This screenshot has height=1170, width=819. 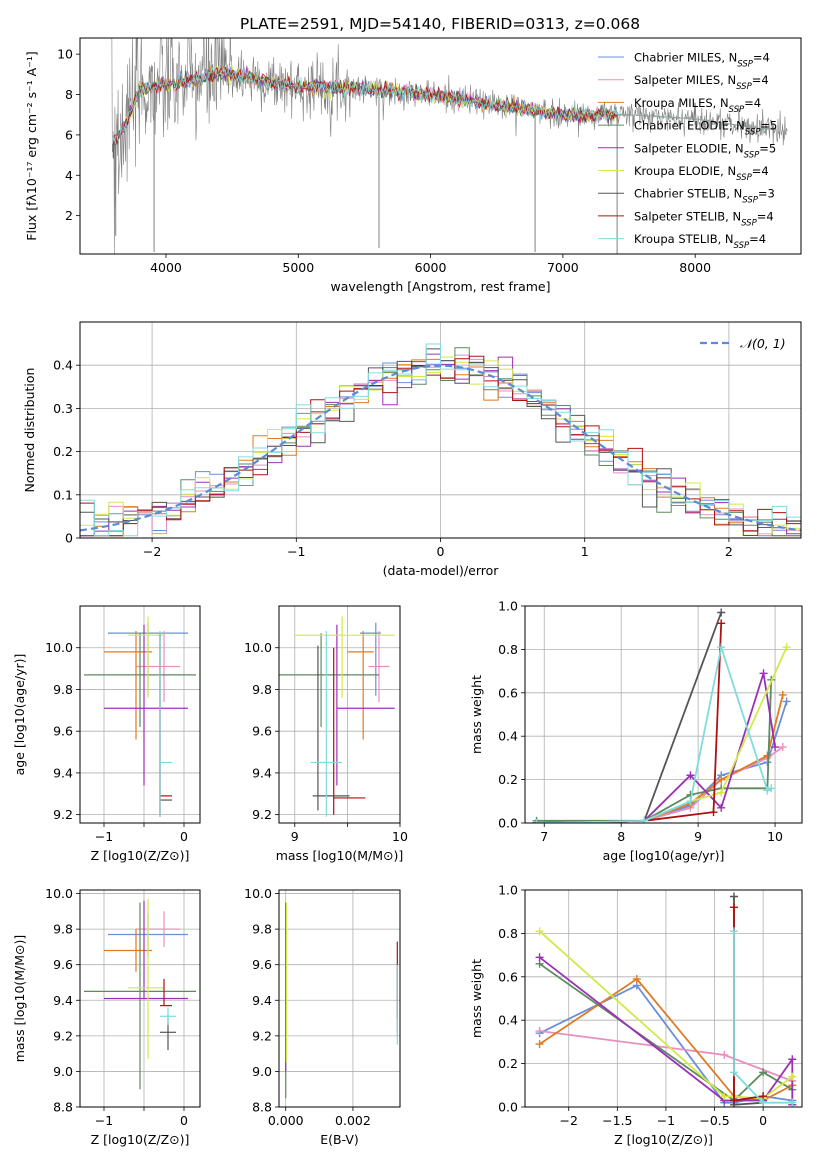 I want to click on series-kroupa-elodie, so click(x=661, y=733).